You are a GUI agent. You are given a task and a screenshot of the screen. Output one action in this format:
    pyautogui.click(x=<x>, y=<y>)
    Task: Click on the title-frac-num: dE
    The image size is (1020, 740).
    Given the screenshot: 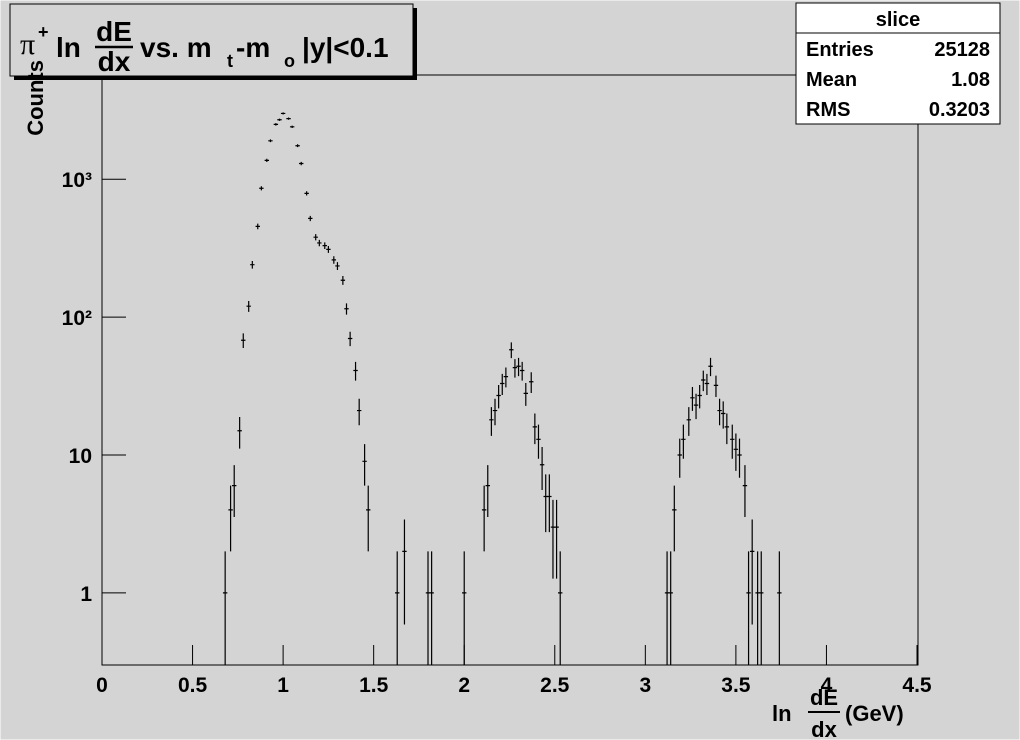 What is the action you would take?
    pyautogui.click(x=114, y=31)
    